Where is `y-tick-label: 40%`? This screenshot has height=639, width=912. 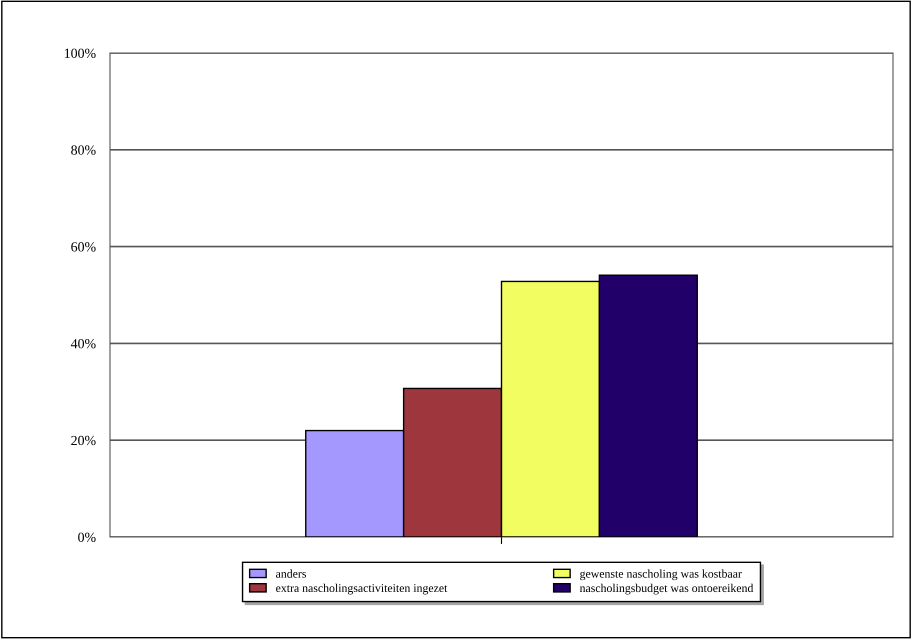 y-tick-label: 40% is located at coordinates (83, 343).